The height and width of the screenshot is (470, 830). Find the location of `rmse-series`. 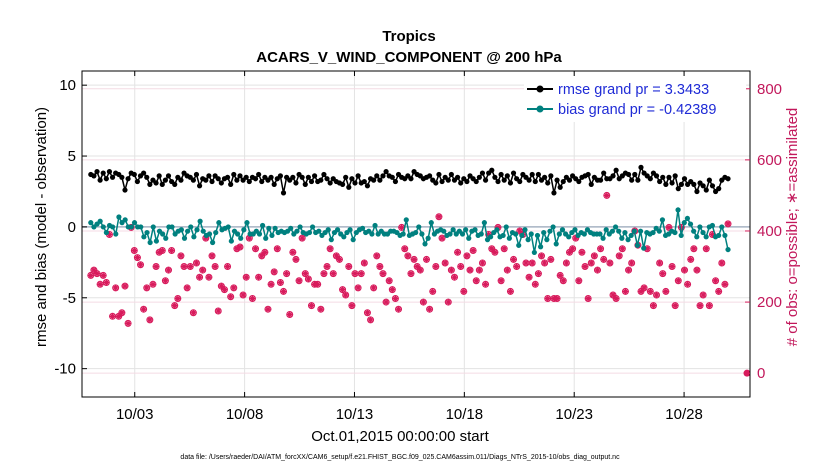

rmse-series is located at coordinates (409, 180).